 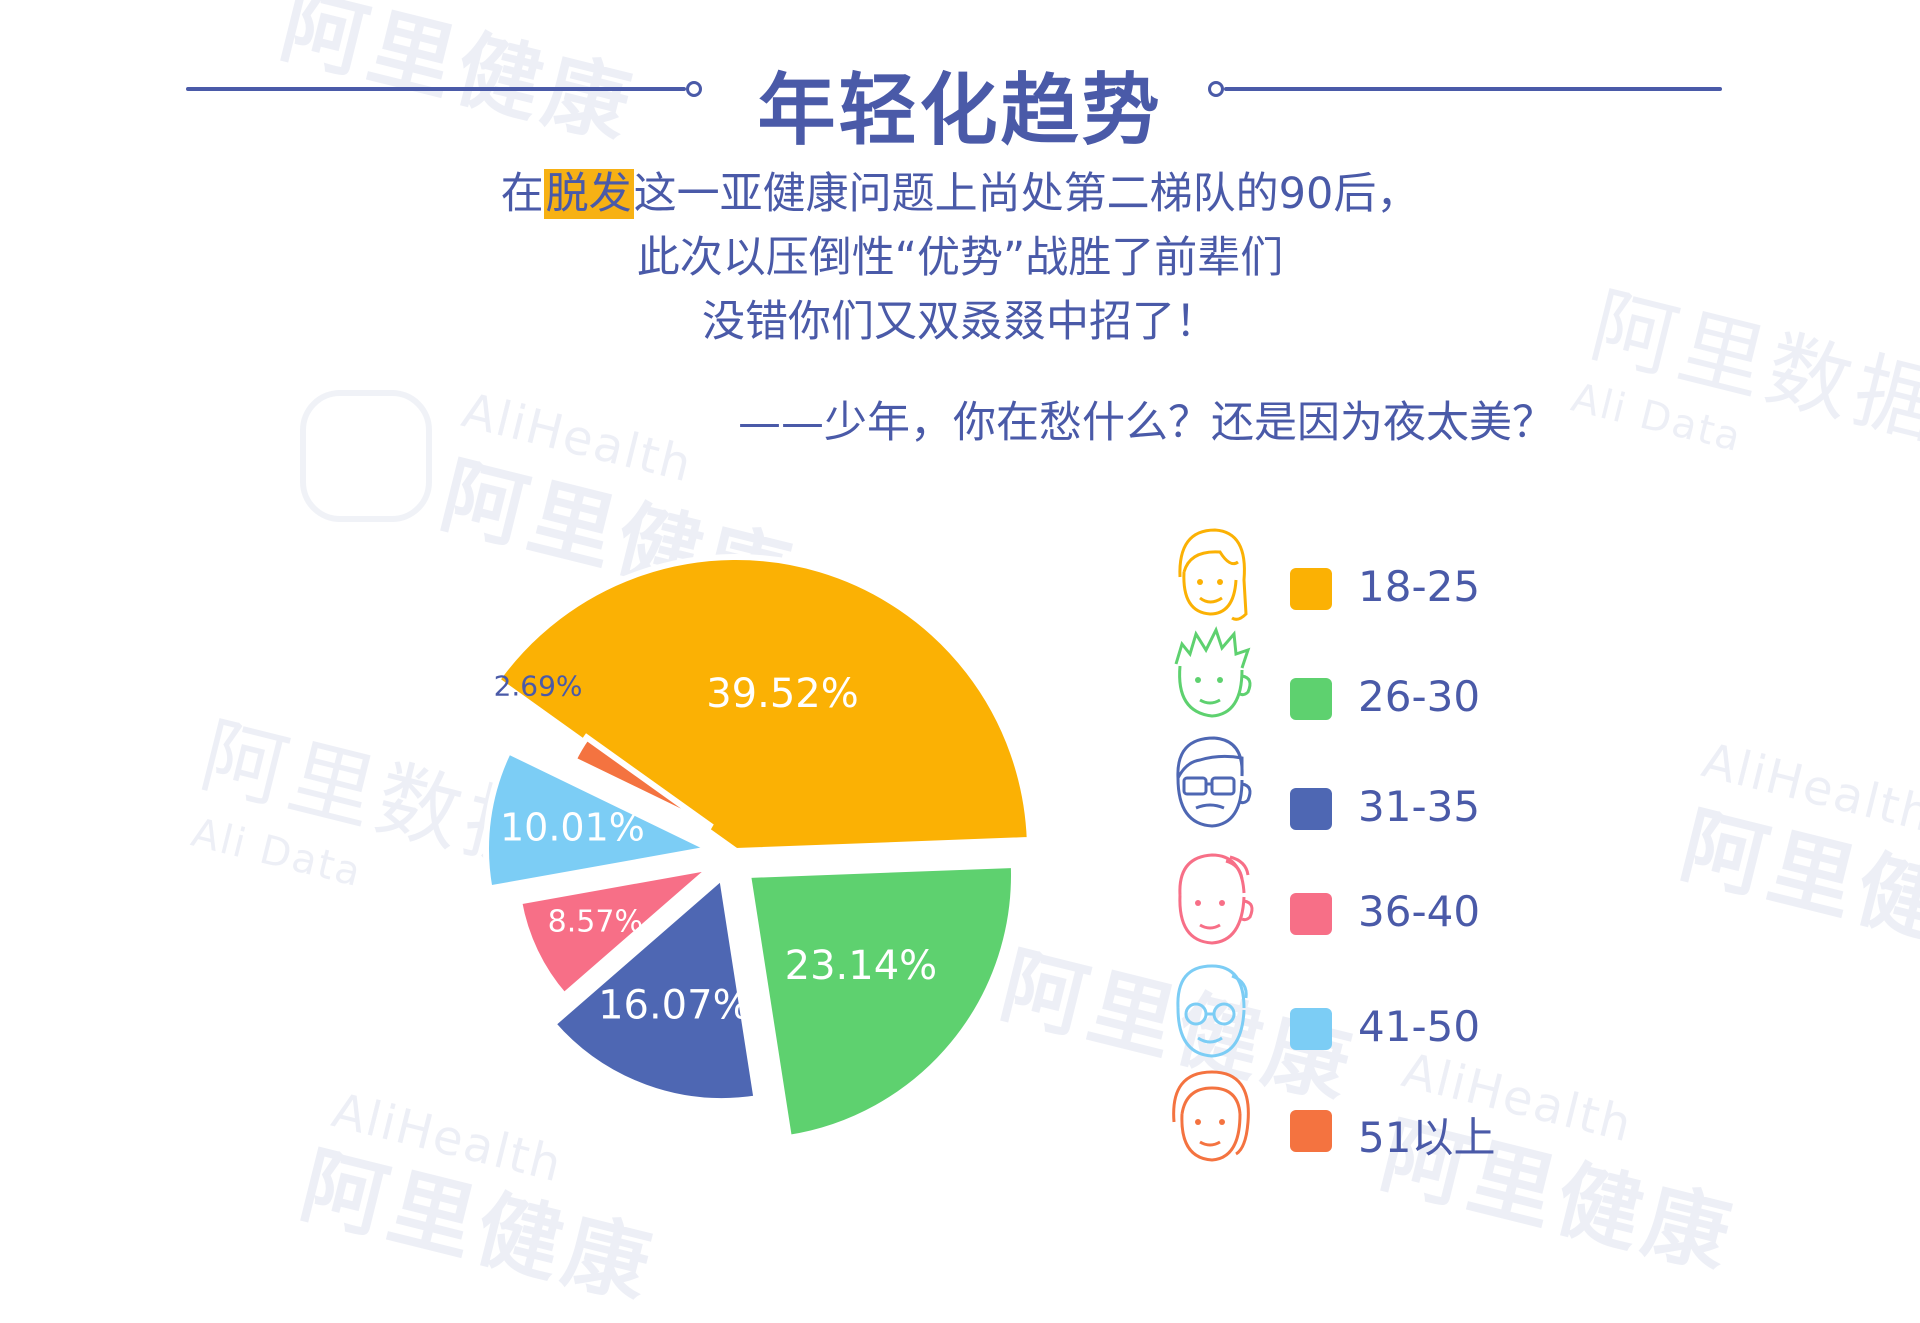 What do you see at coordinates (1427, 1137) in the screenshot?
I see `legend-label: 51以上` at bounding box center [1427, 1137].